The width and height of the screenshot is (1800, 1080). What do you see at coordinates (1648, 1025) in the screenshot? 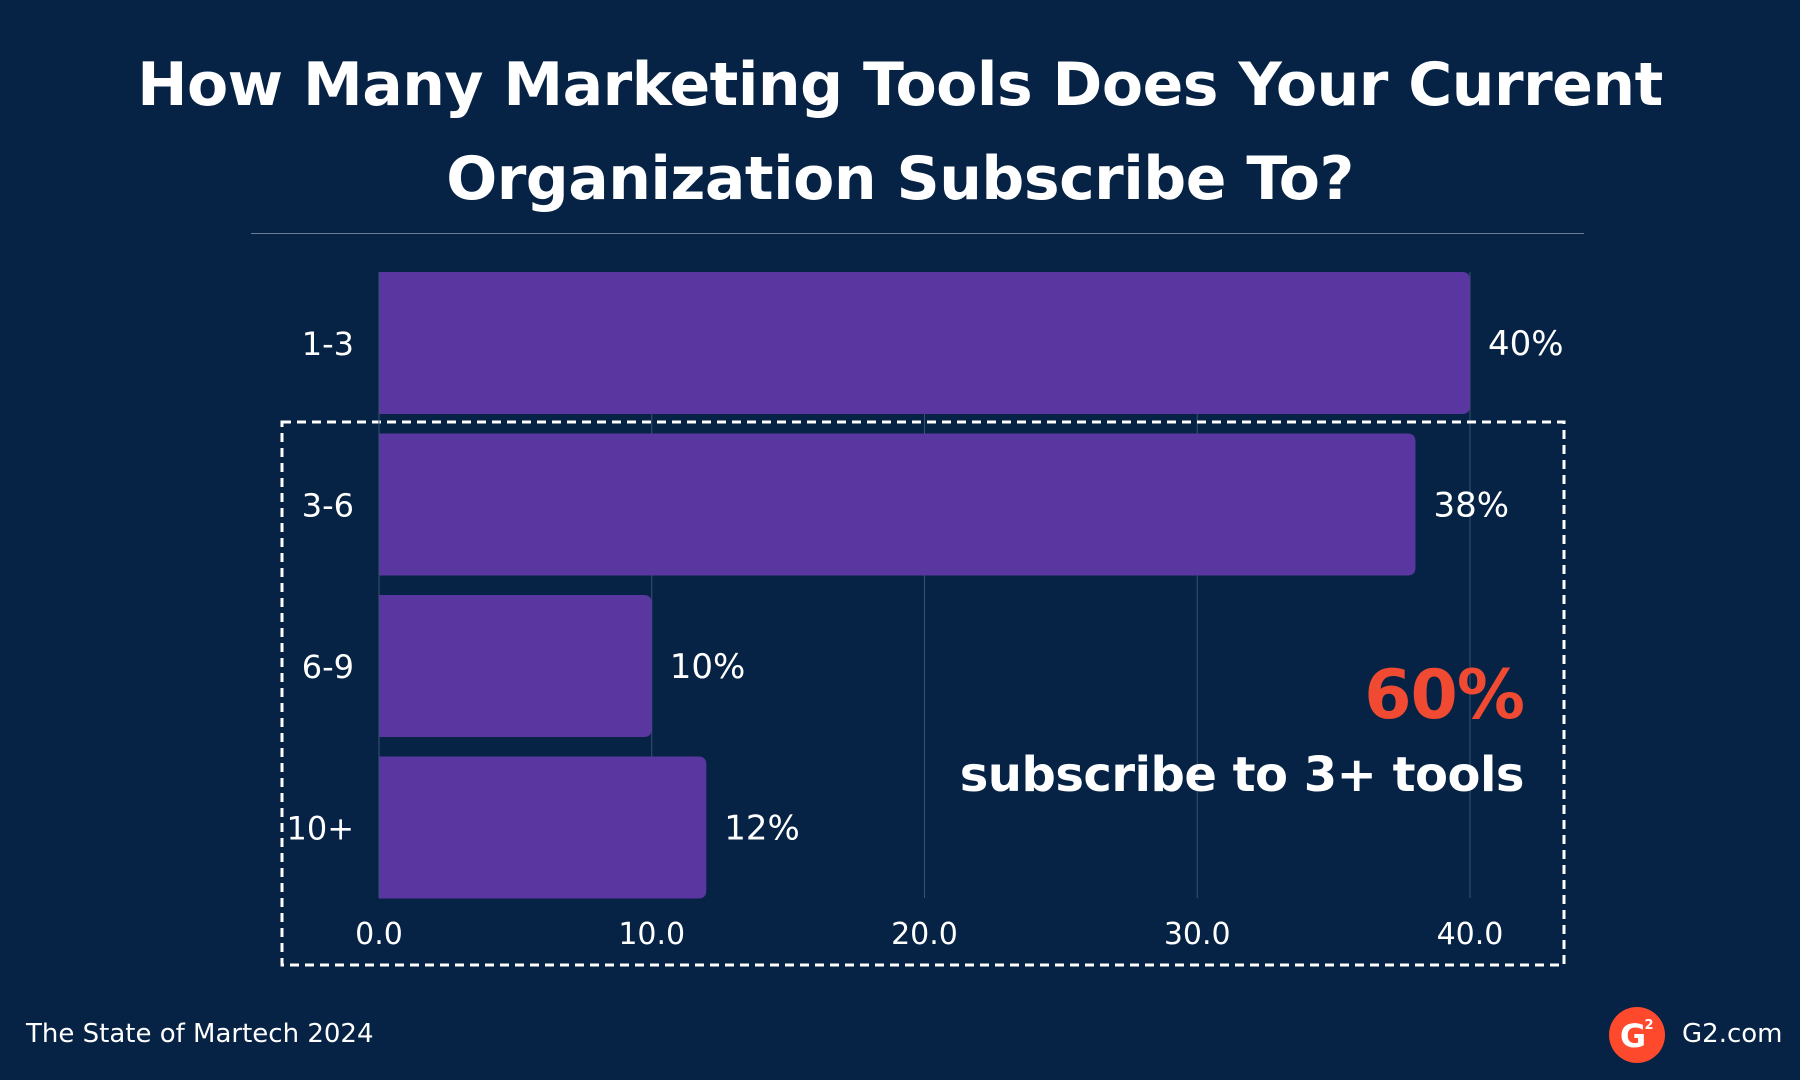
I see `g2-logo-superscript: 2` at bounding box center [1648, 1025].